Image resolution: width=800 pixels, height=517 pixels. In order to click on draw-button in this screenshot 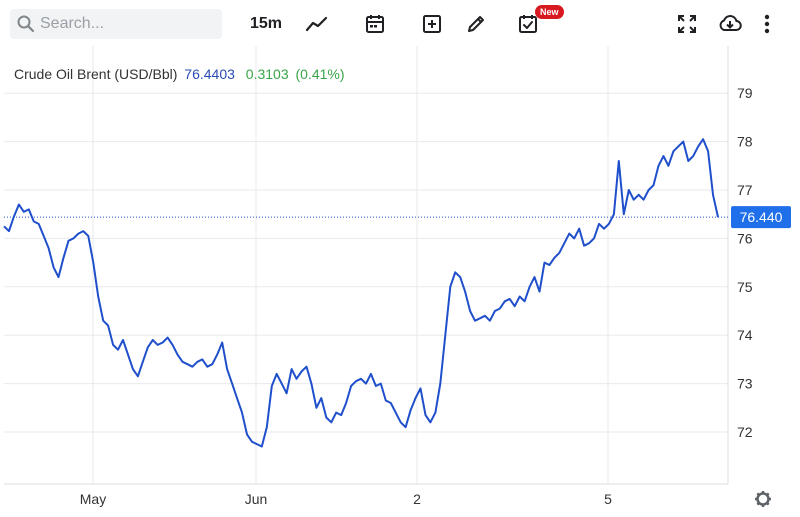, I will do `click(476, 24)`.